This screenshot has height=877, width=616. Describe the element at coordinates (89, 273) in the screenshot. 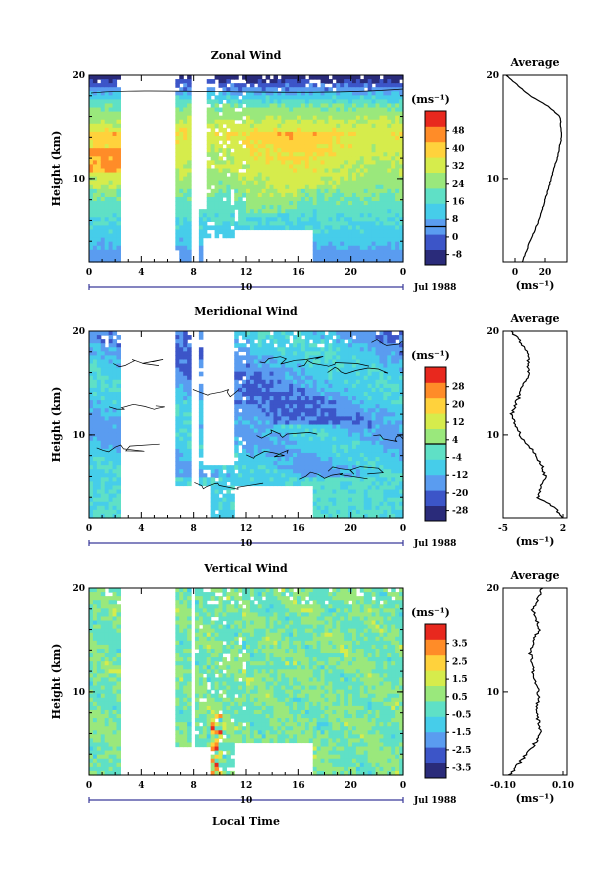

I see `x-tick-label: 0` at that location.